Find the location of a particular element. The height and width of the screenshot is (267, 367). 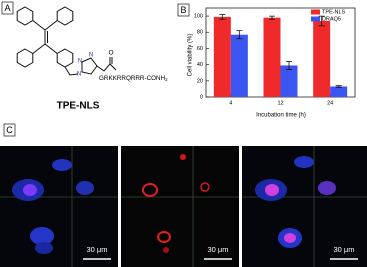

triazole-ring is located at coordinates (89, 66).